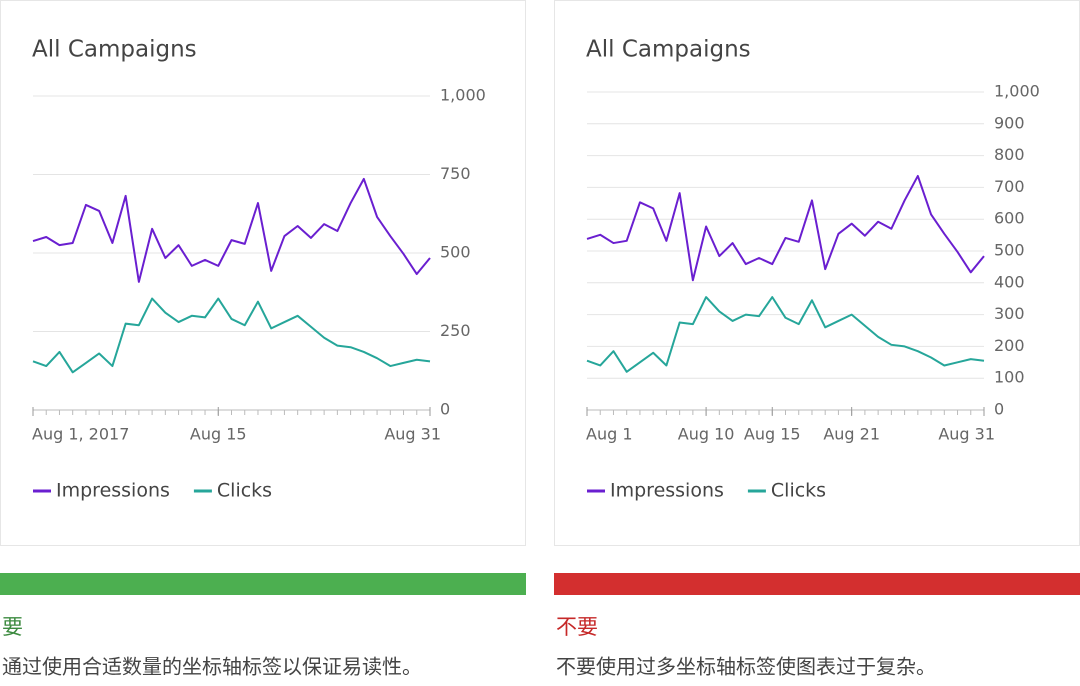 This screenshot has width=1080, height=686. I want to click on y-tick-label: 400, so click(1009, 281).